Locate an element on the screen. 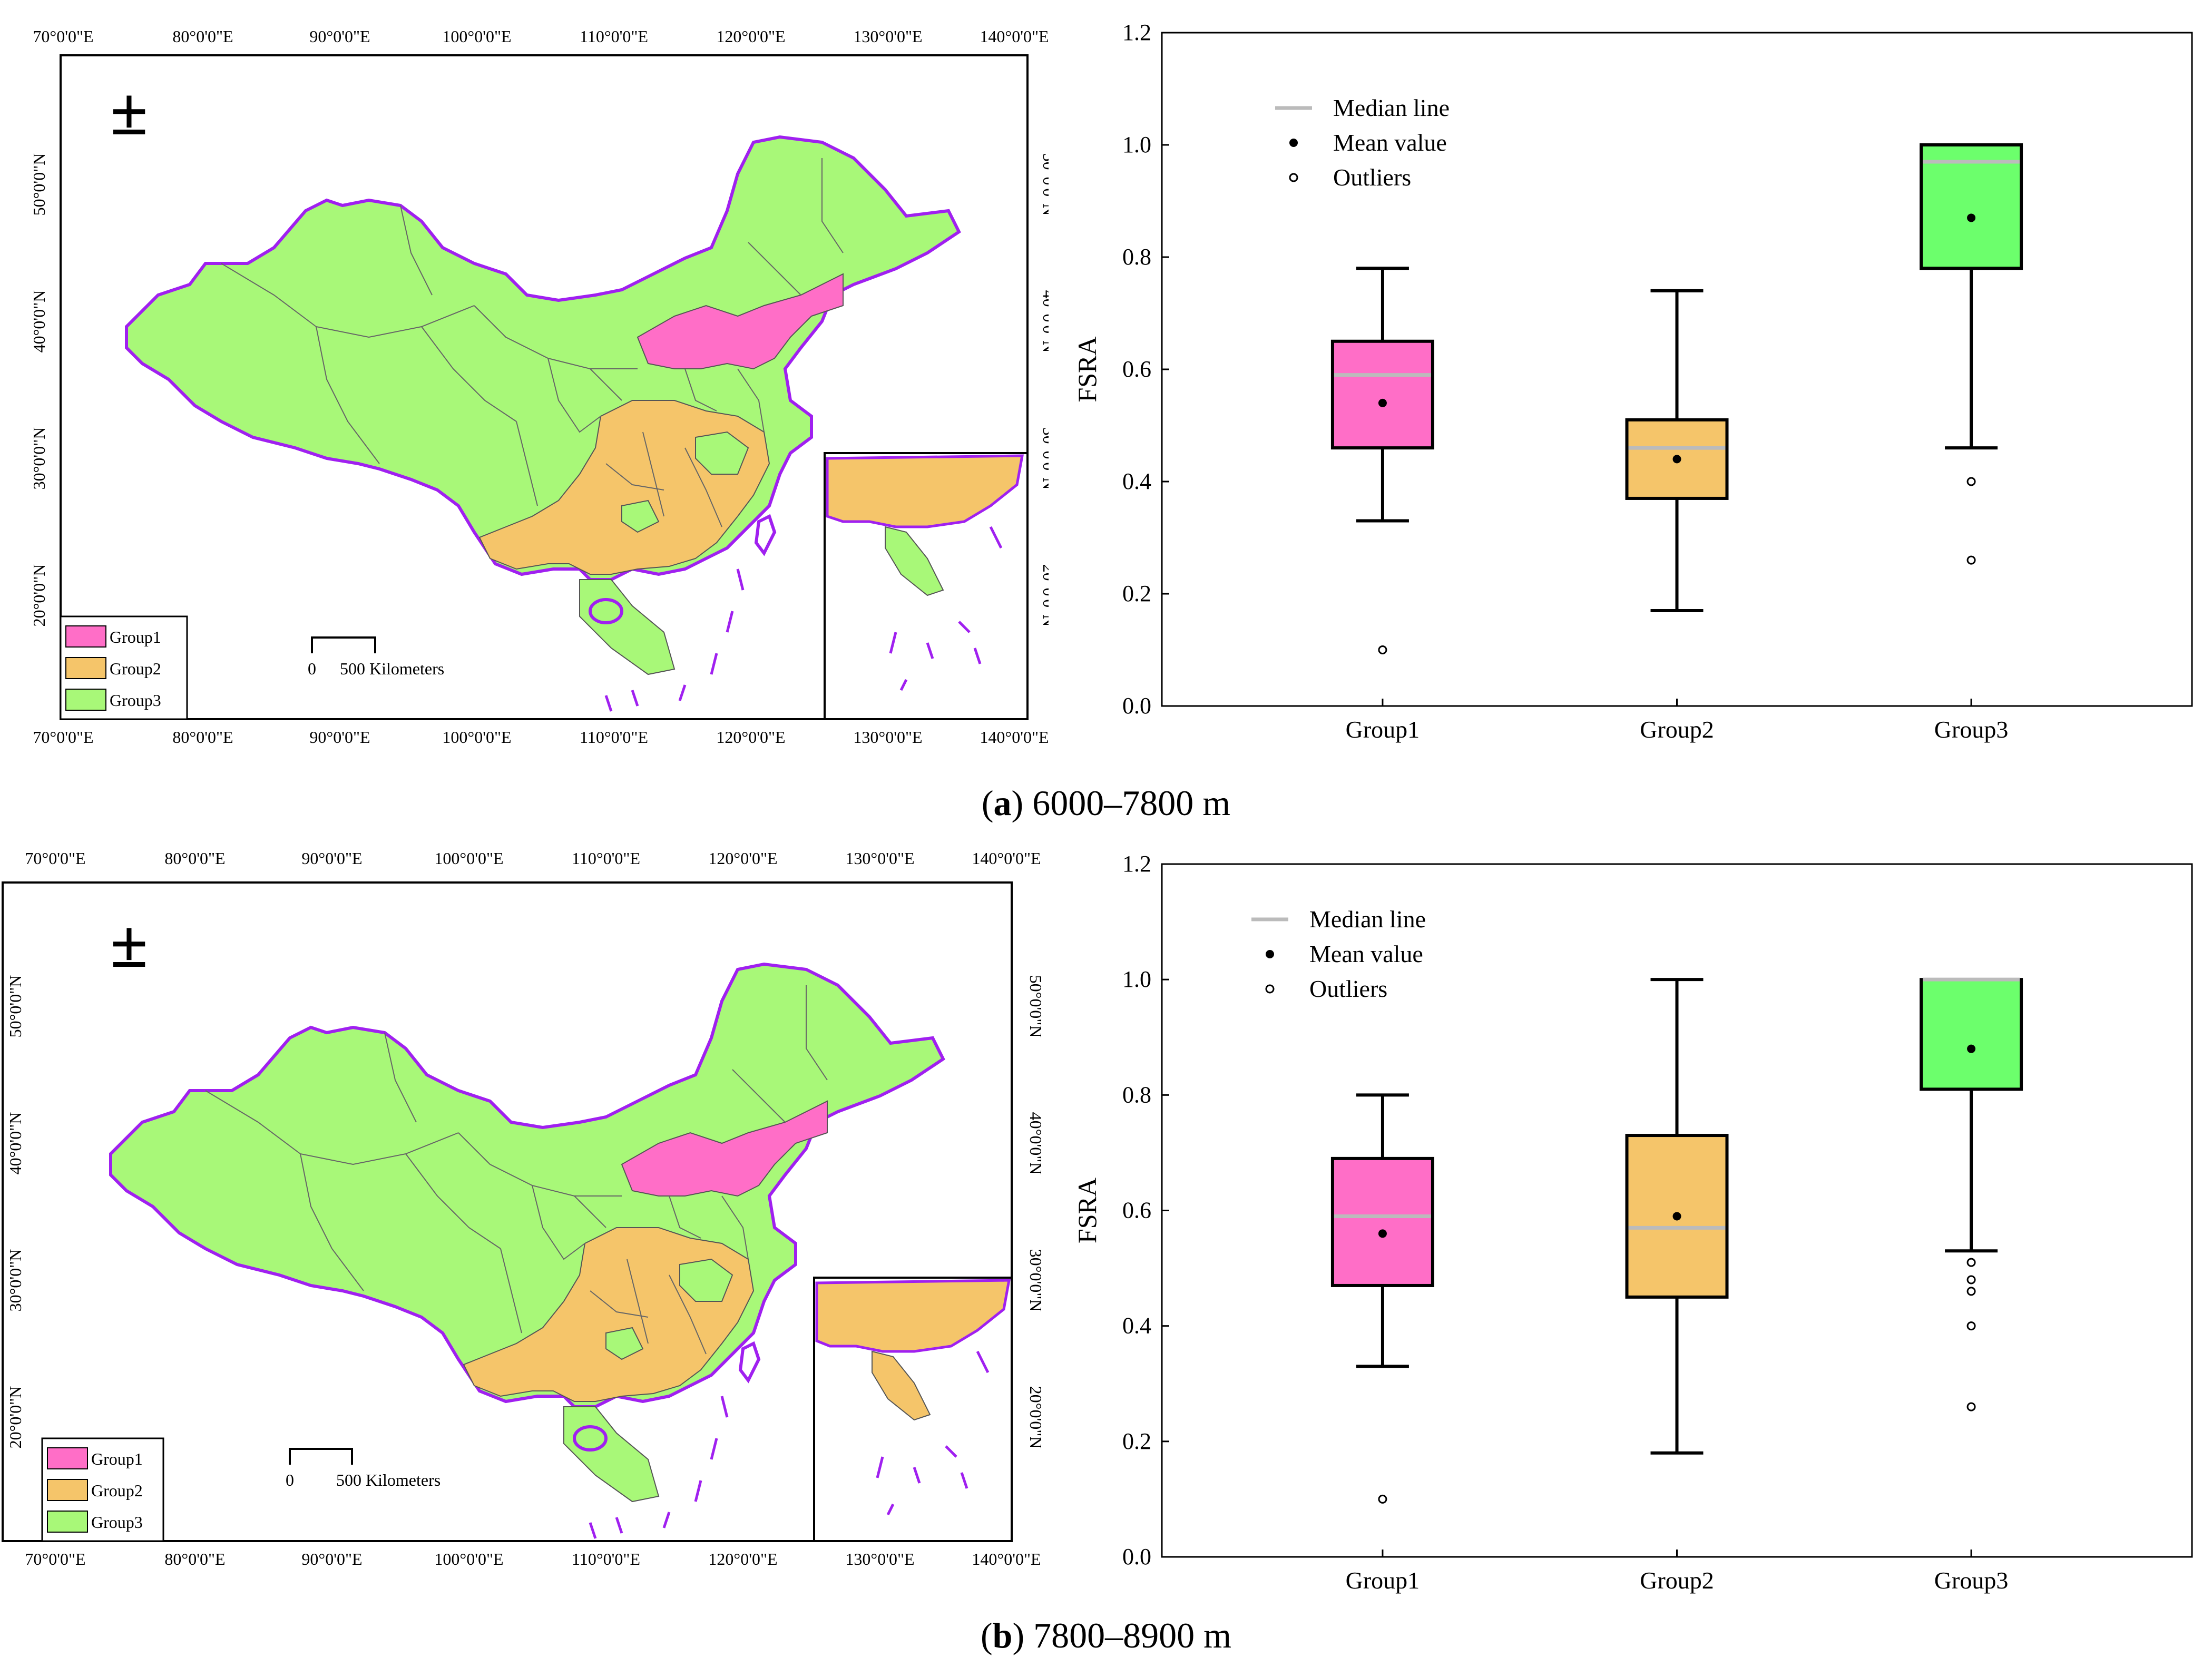 This screenshot has width=2212, height=1667. map-b-inset is located at coordinates (913, 1409).